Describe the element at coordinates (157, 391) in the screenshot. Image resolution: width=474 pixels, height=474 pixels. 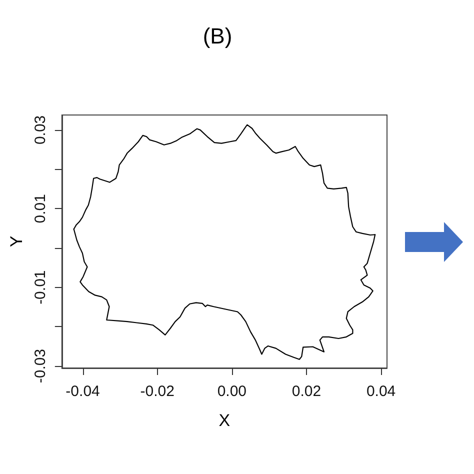
I see `x-tick-label: -0.02` at that location.